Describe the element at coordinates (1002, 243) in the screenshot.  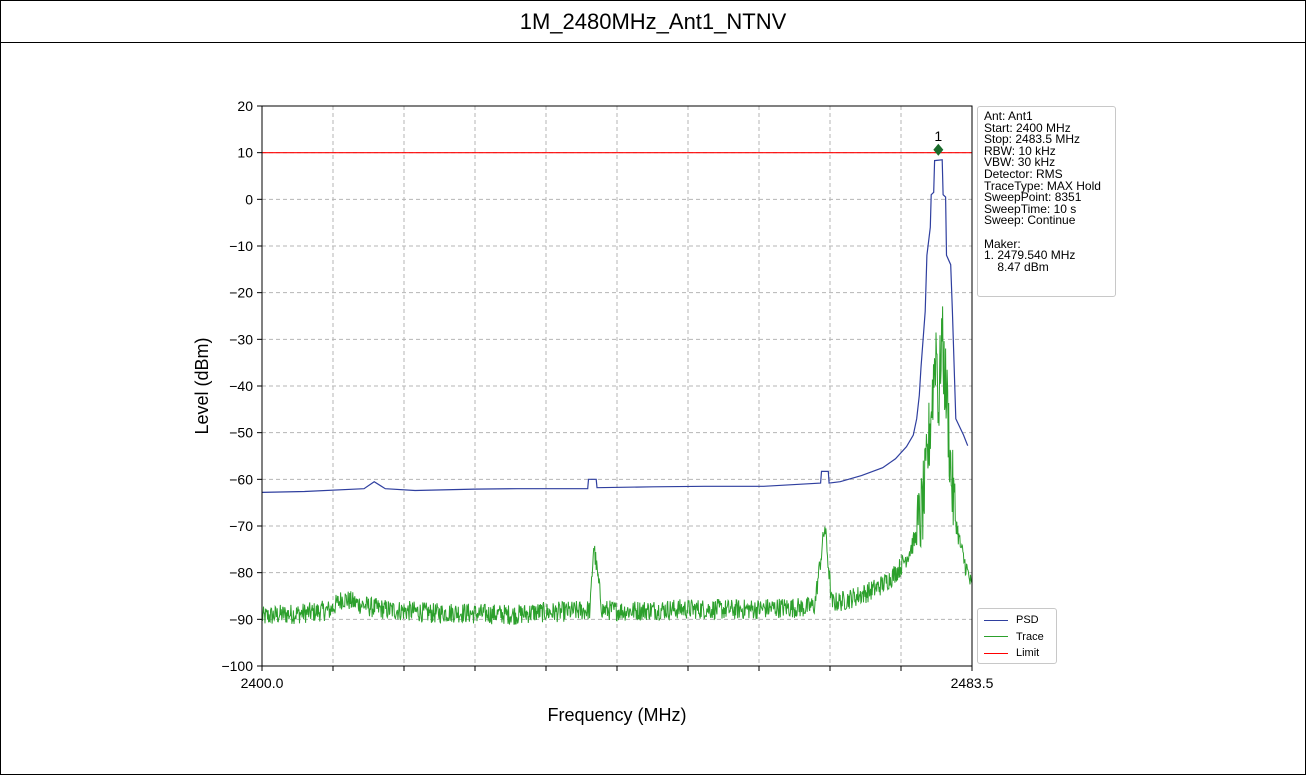
I see `info-line: Maker:` at that location.